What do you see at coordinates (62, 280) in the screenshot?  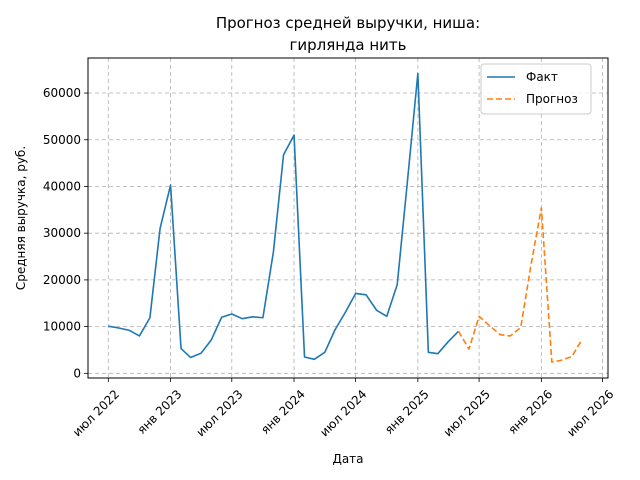 I see `y-tick-label: 20000` at bounding box center [62, 280].